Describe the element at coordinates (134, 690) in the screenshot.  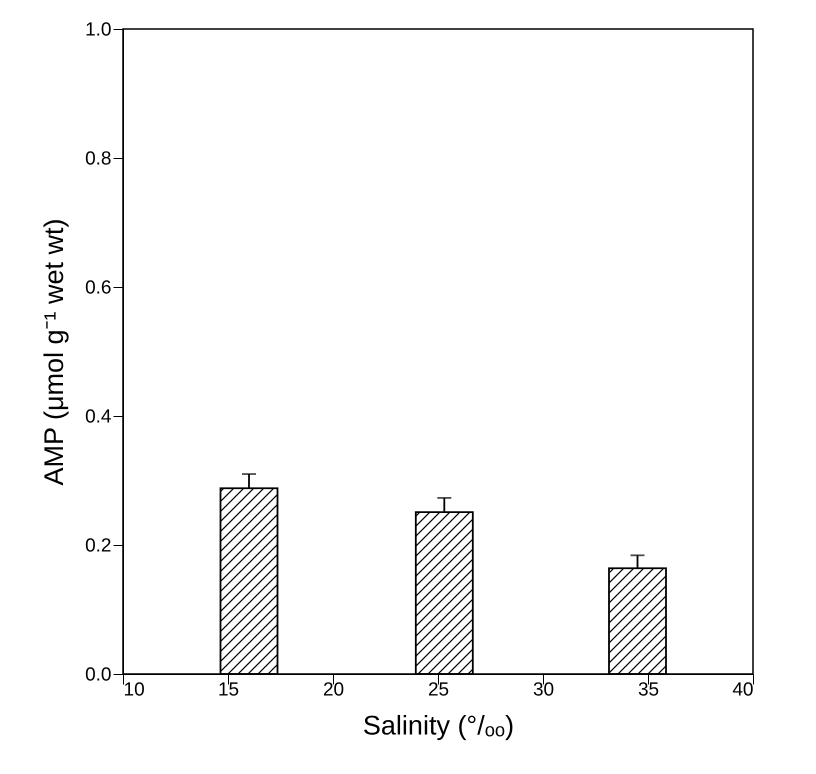
I see `x-tick-label: 10` at that location.